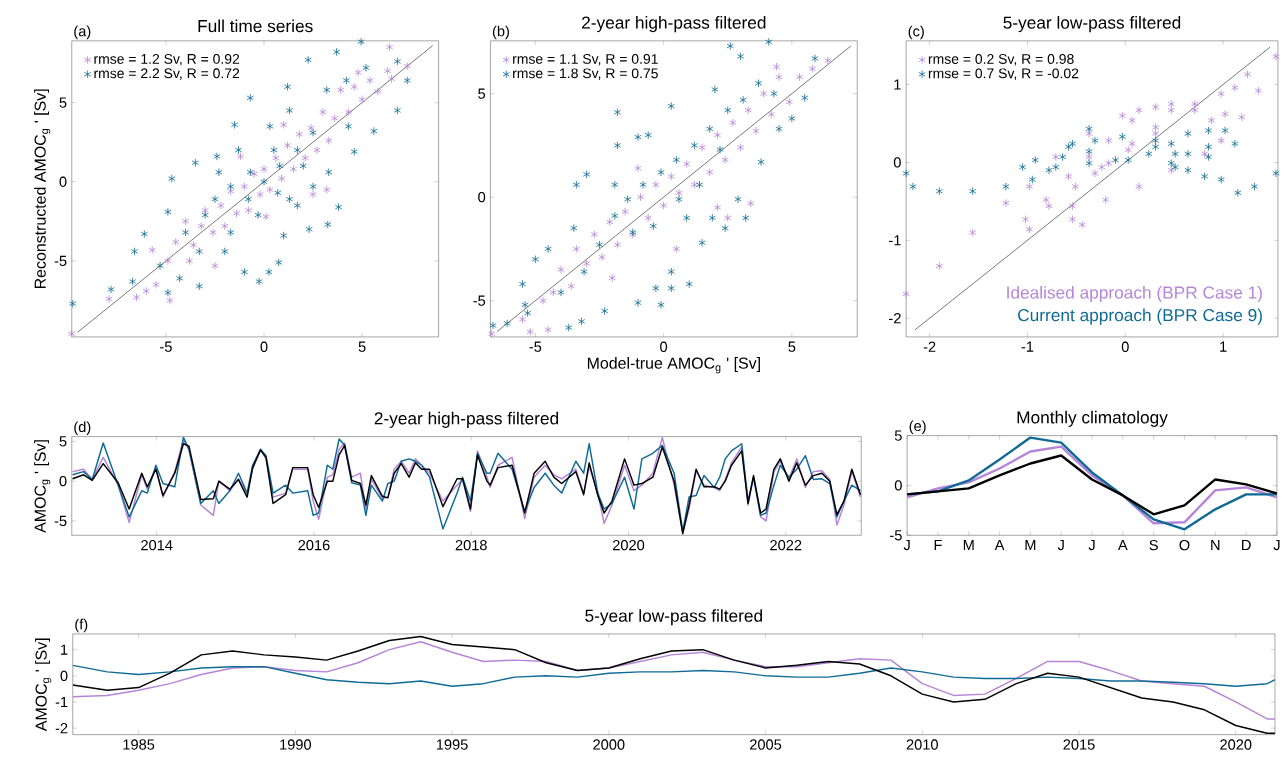  What do you see at coordinates (609, 744) in the screenshot?
I see `x-tick-label: 2000` at bounding box center [609, 744].